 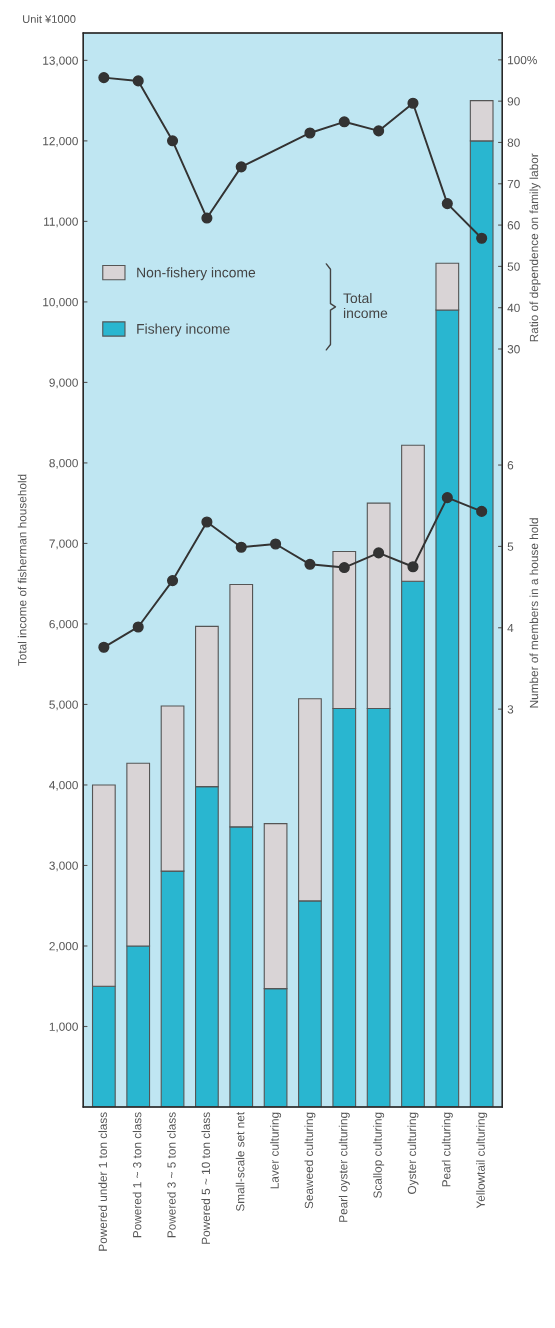 I want to click on x-tick-label: Powered 3 ~ 5 ton class, so click(x=171, y=1175).